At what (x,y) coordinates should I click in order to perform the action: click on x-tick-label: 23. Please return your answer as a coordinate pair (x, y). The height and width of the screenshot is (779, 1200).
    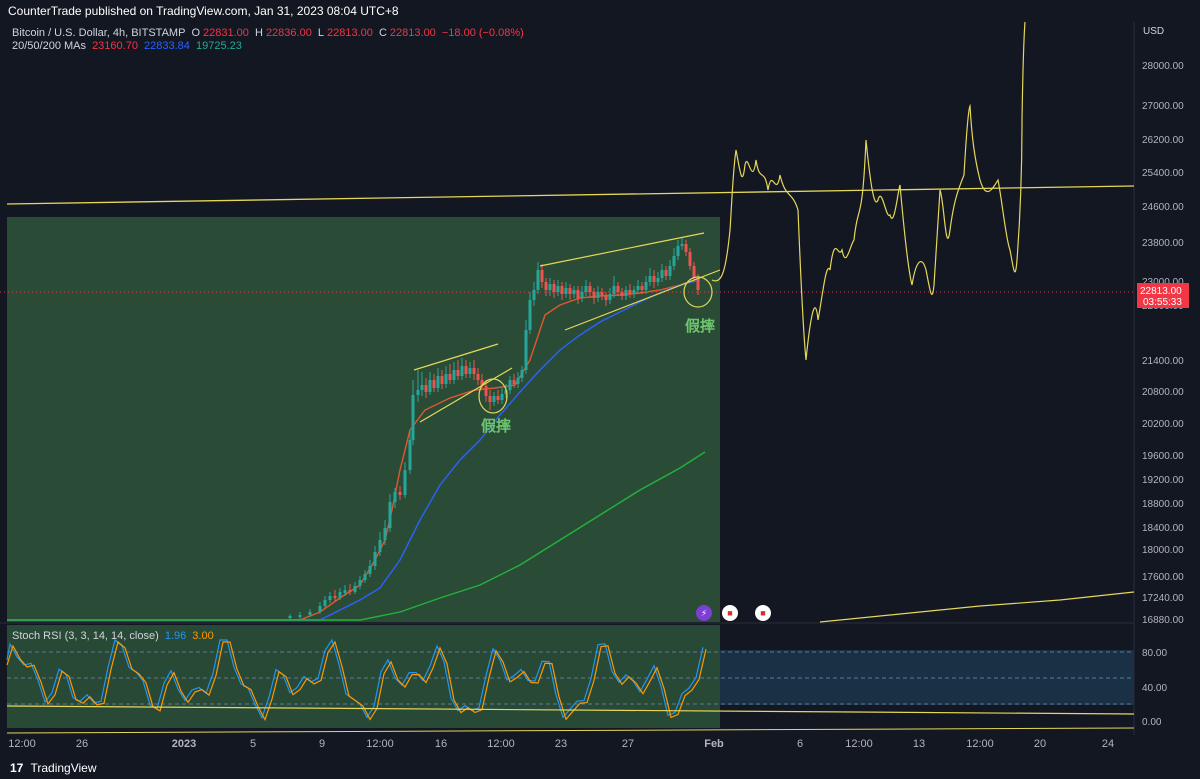
    Looking at the image, I should click on (561, 744).